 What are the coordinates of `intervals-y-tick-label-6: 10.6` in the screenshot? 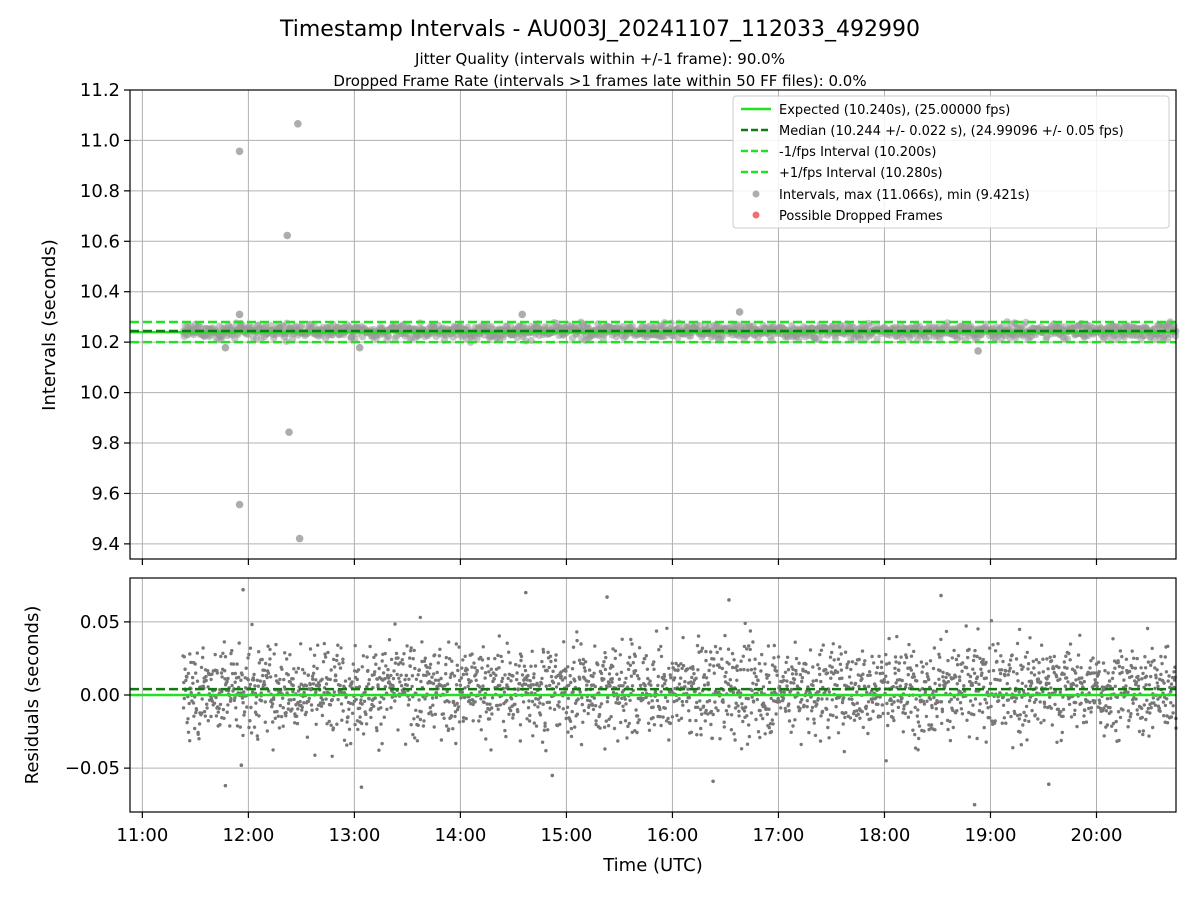 It's located at (100, 241).